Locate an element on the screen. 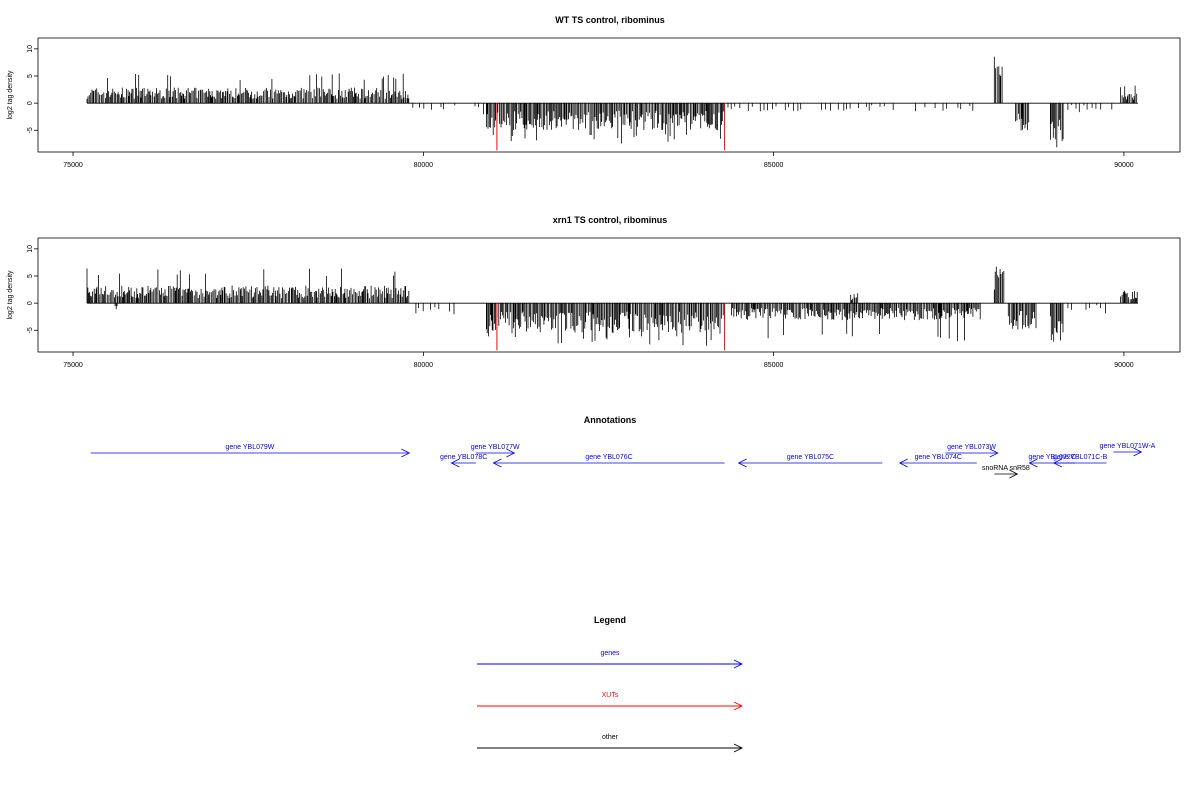 Image resolution: width=1200 pixels, height=800 pixels. legend-item: genes is located at coordinates (610, 659).